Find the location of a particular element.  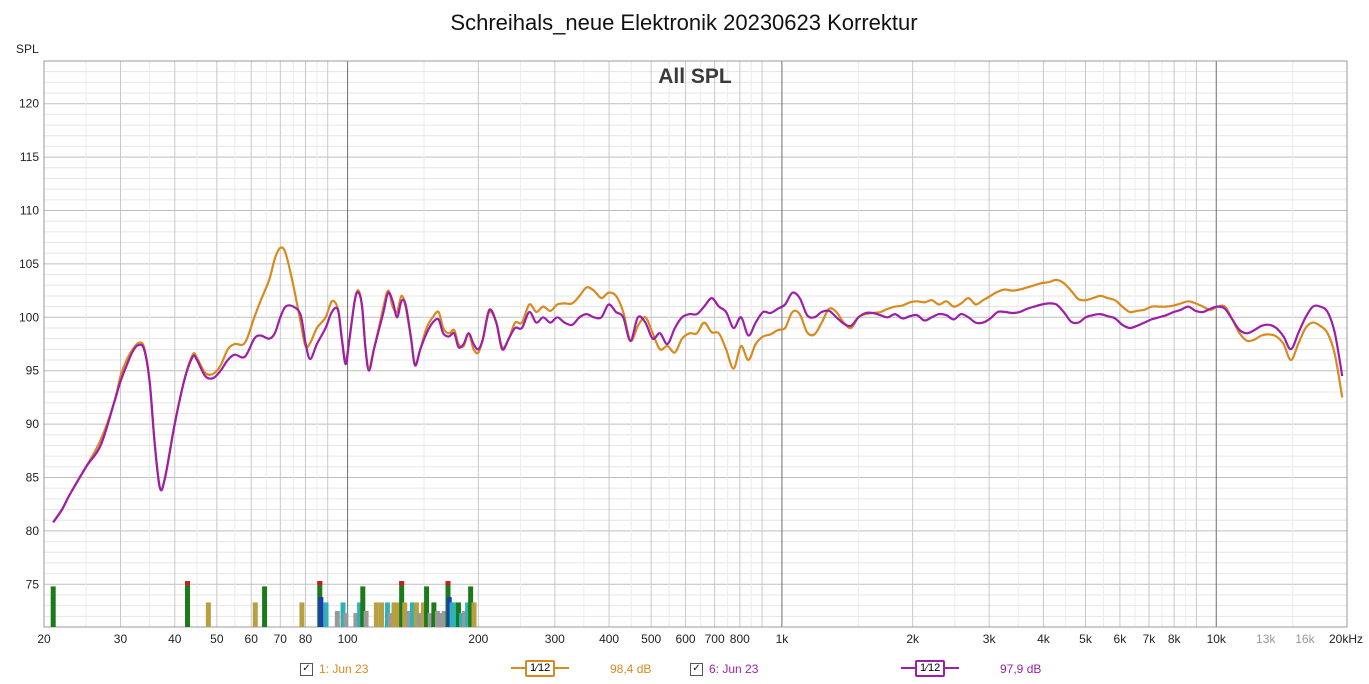

x-tick-label: 5k is located at coordinates (1086, 639).